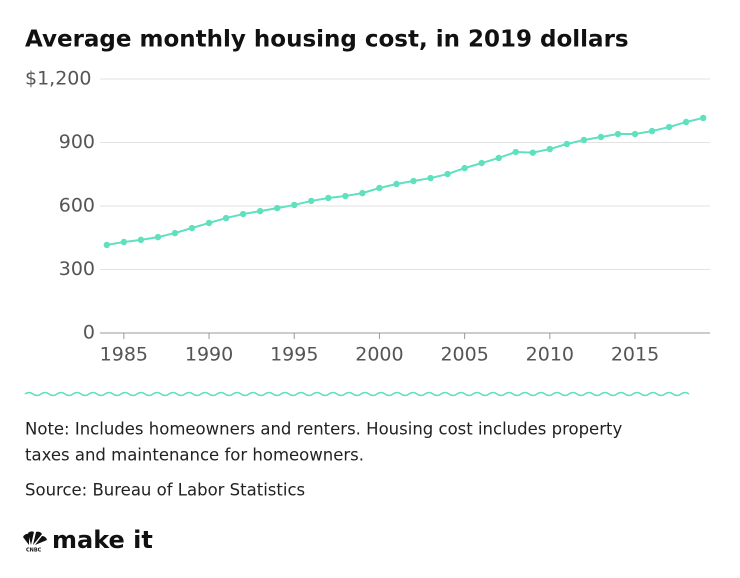 Image resolution: width=740 pixels, height=578 pixels. I want to click on x-tick-label: 2000, so click(379, 355).